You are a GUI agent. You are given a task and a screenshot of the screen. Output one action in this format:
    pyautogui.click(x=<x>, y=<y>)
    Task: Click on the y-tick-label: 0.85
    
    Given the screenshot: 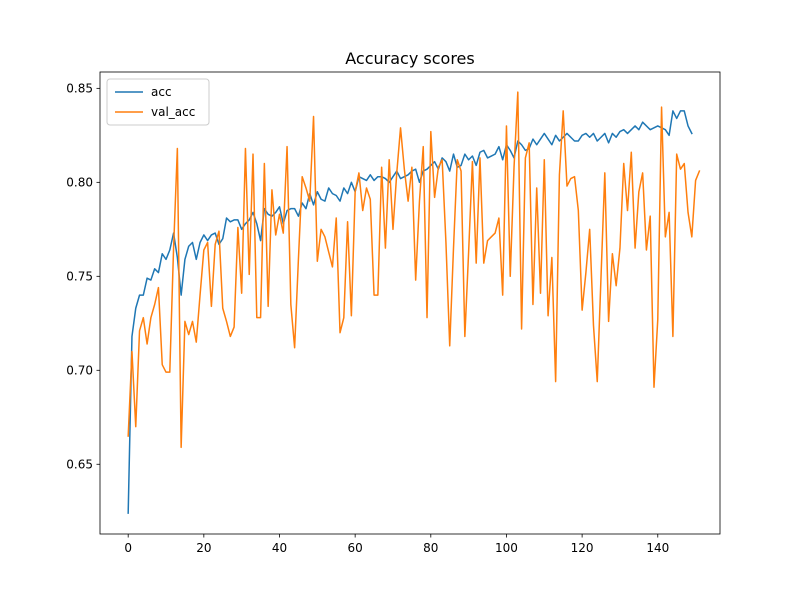 What is the action you would take?
    pyautogui.click(x=79, y=88)
    